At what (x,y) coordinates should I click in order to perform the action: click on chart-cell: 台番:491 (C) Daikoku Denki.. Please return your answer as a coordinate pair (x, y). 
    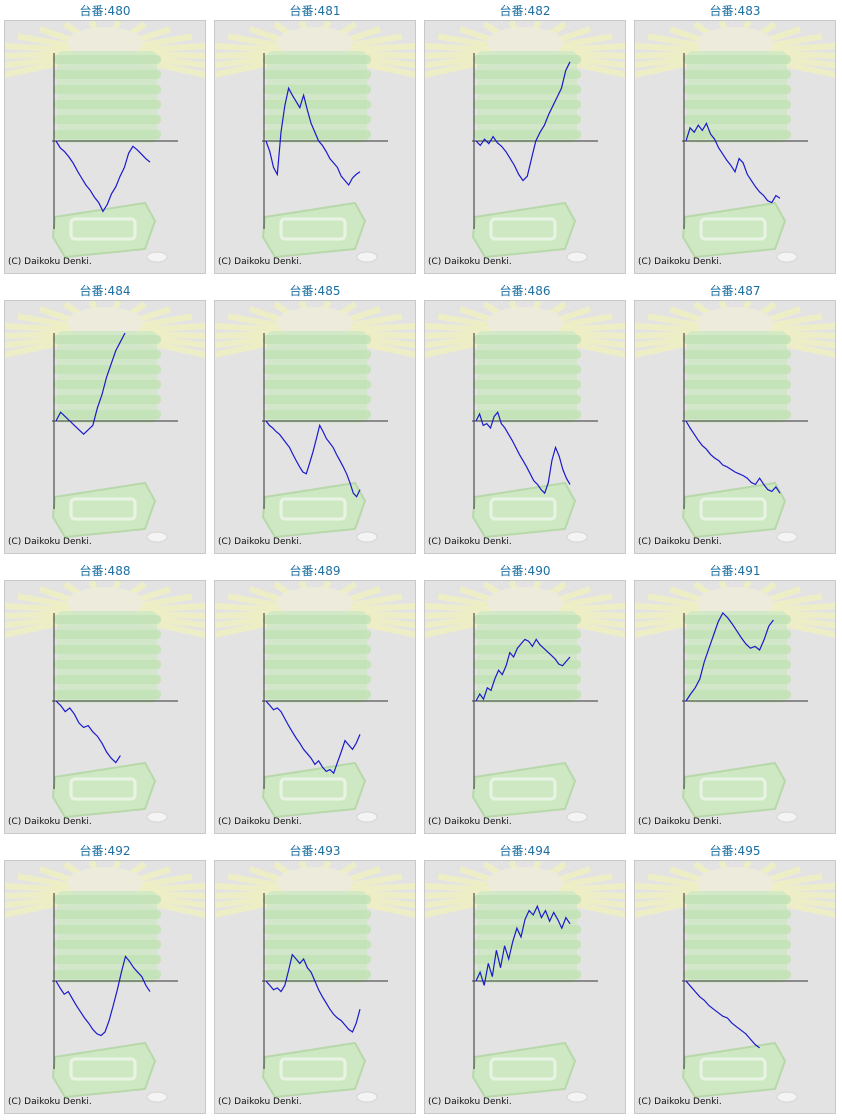
    Looking at the image, I should click on (735, 698).